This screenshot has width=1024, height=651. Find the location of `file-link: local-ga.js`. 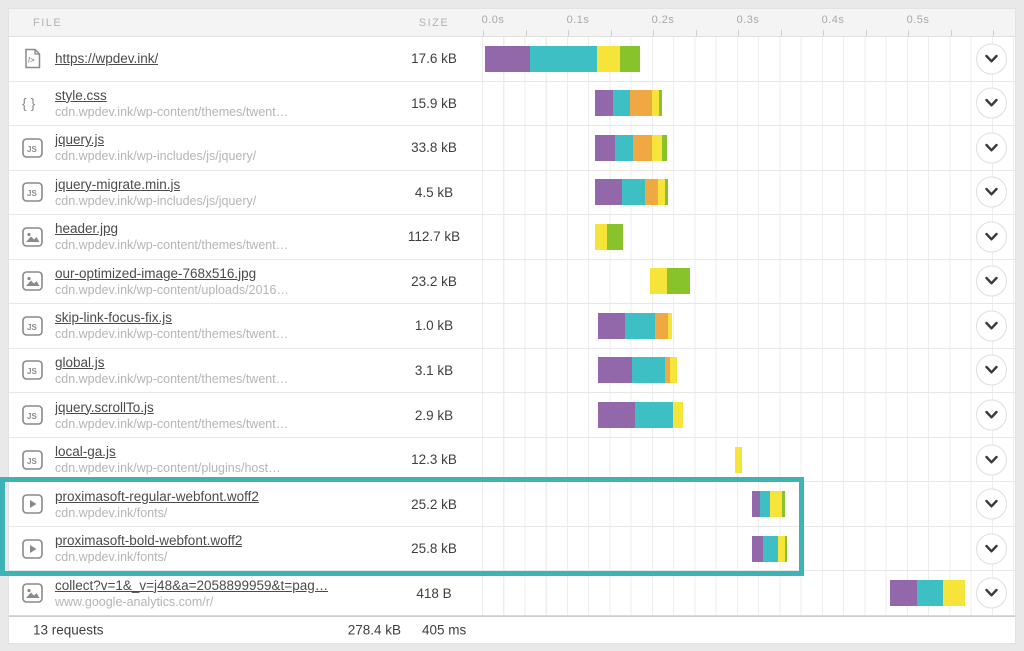

file-link: local-ga.js is located at coordinates (85, 452).